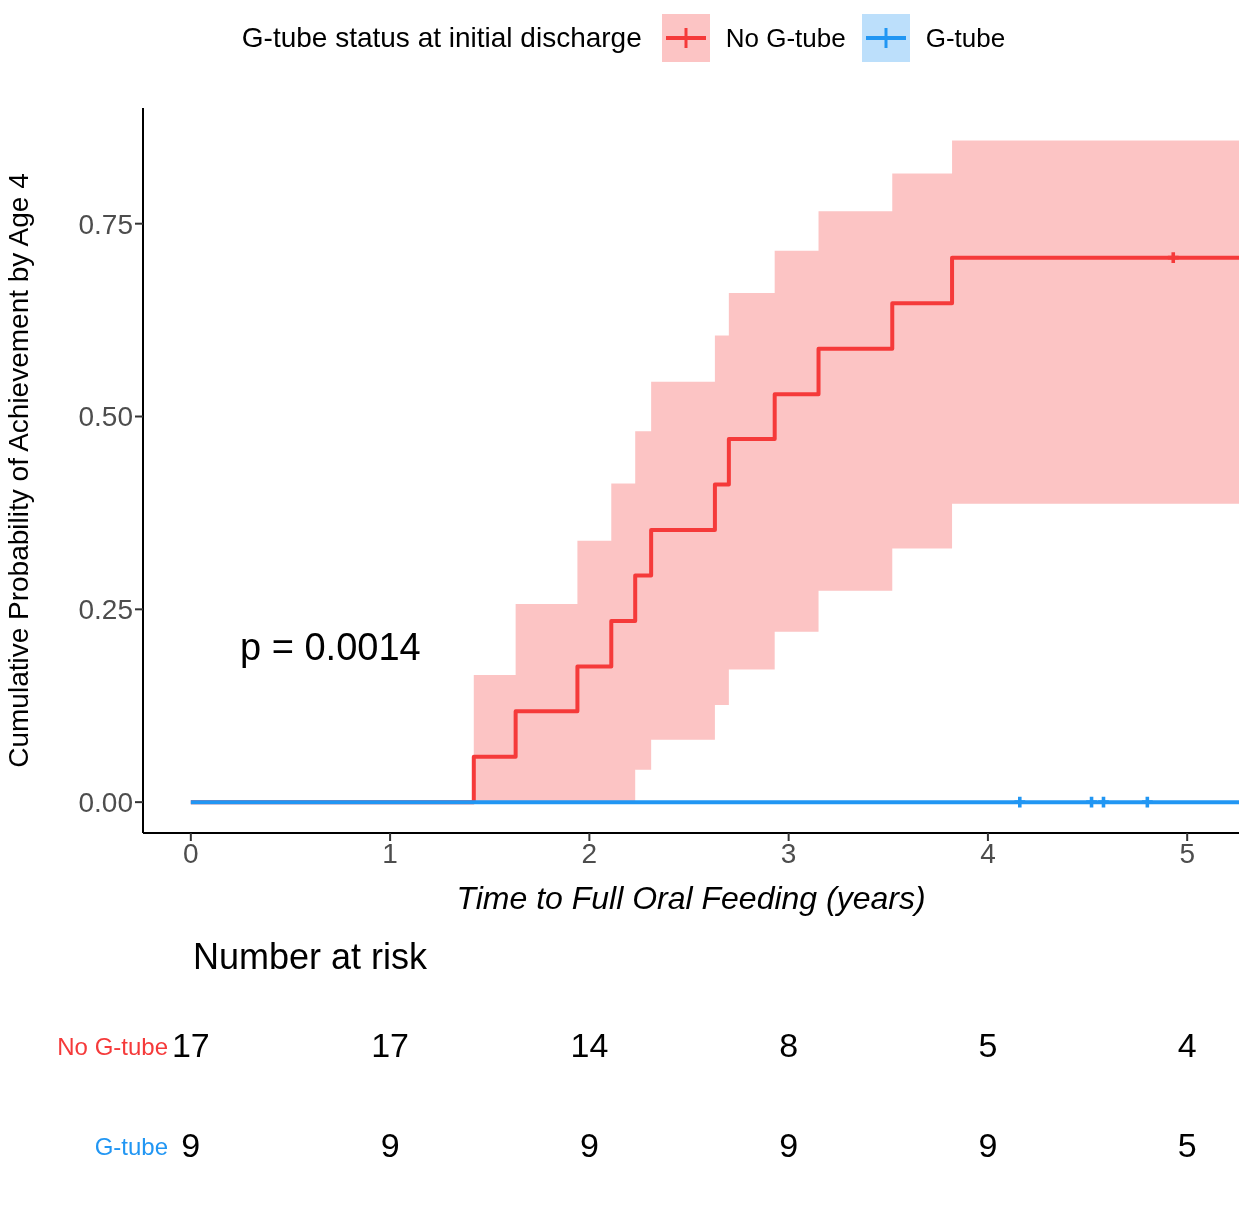 This screenshot has width=1239, height=1213. Describe the element at coordinates (589, 853) in the screenshot. I see `x-tick-label: 2` at that location.